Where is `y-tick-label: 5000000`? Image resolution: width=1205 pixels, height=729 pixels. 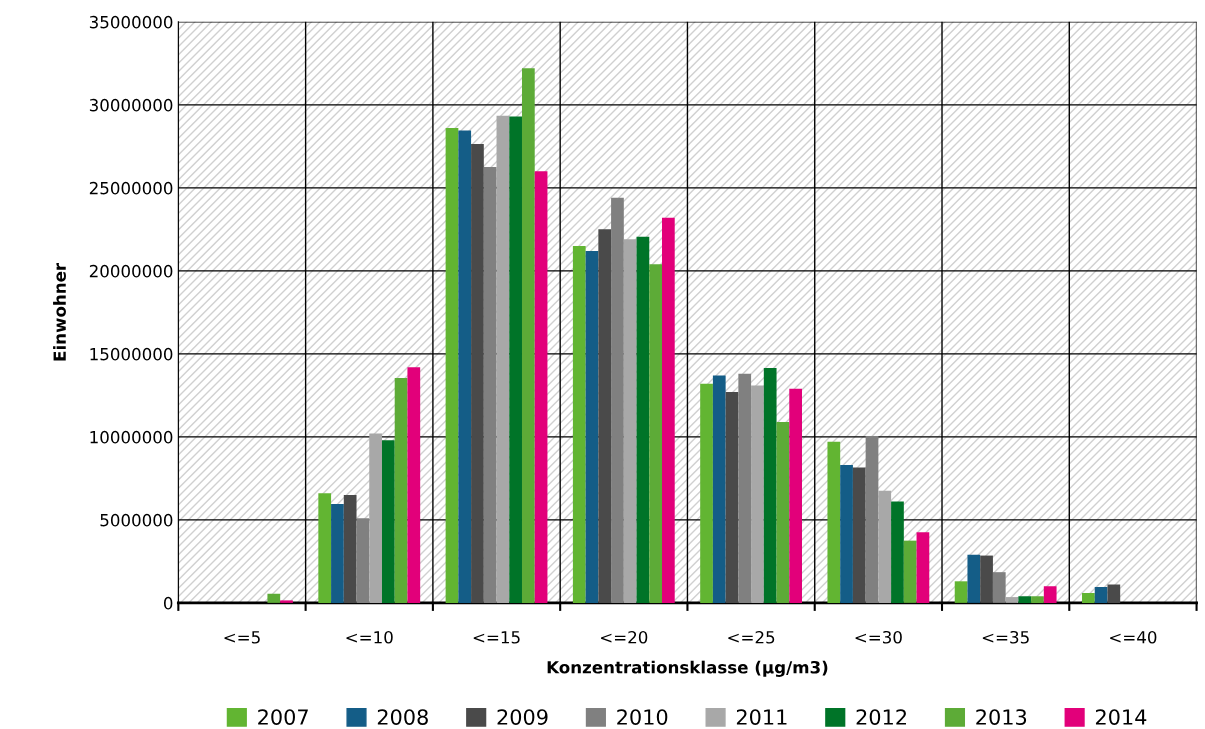
y-tick-label: 5000000 is located at coordinates (136, 520).